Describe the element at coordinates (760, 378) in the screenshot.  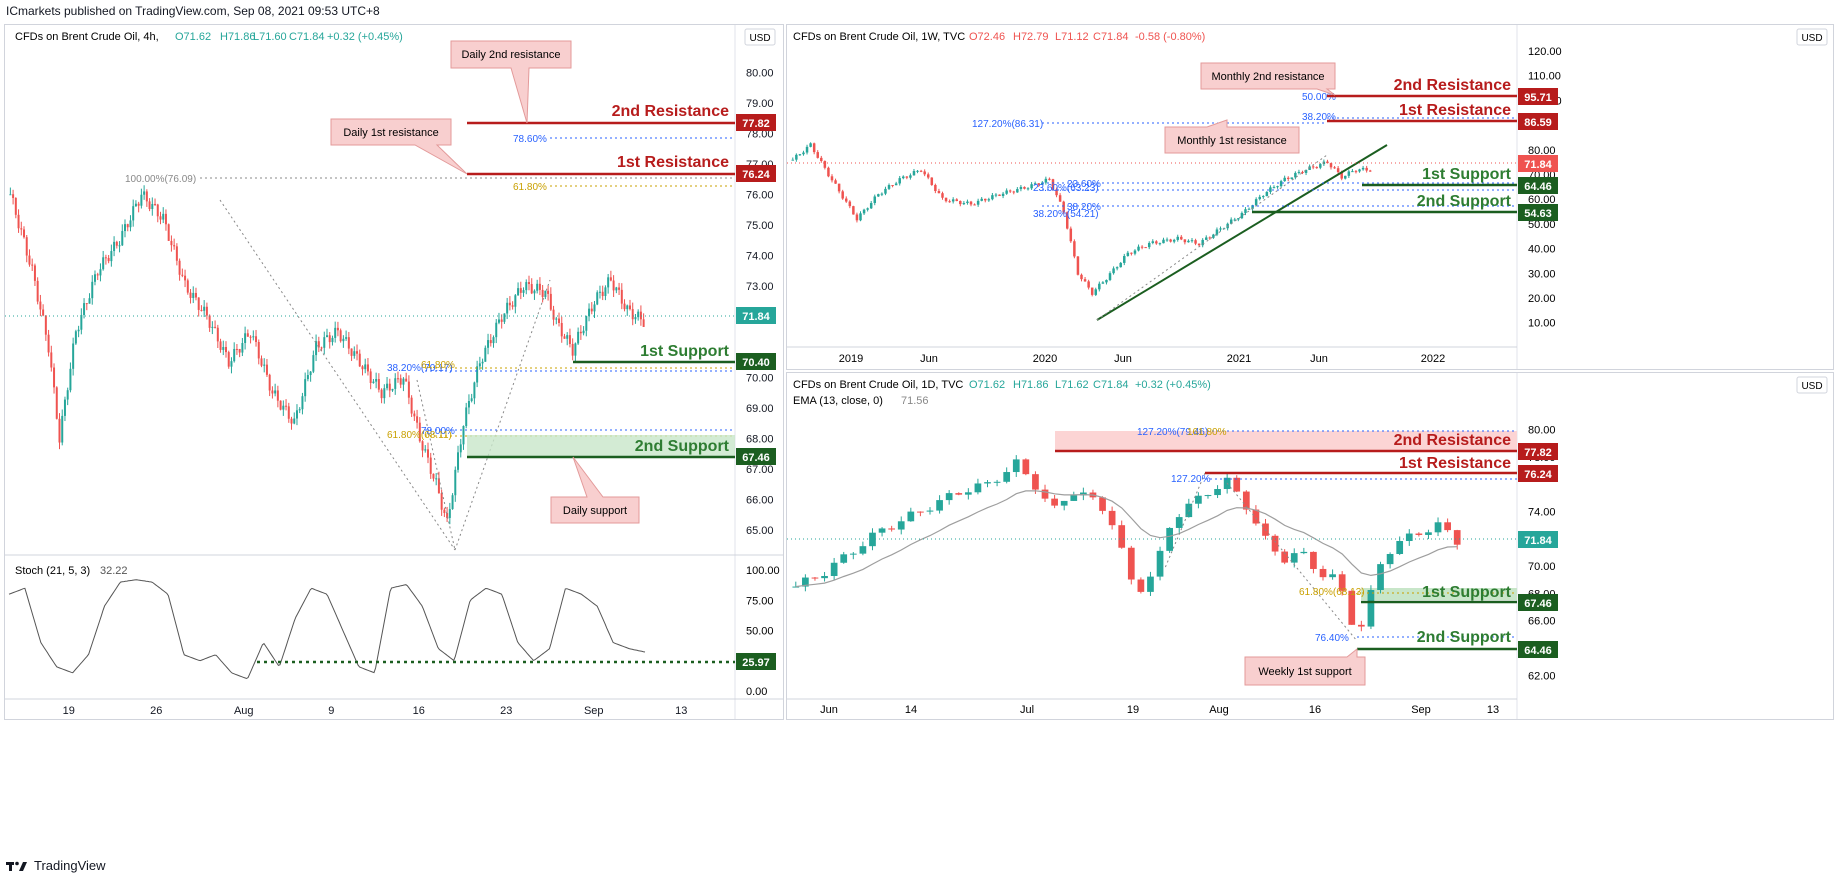
I see `a-ytick: 70.00` at that location.